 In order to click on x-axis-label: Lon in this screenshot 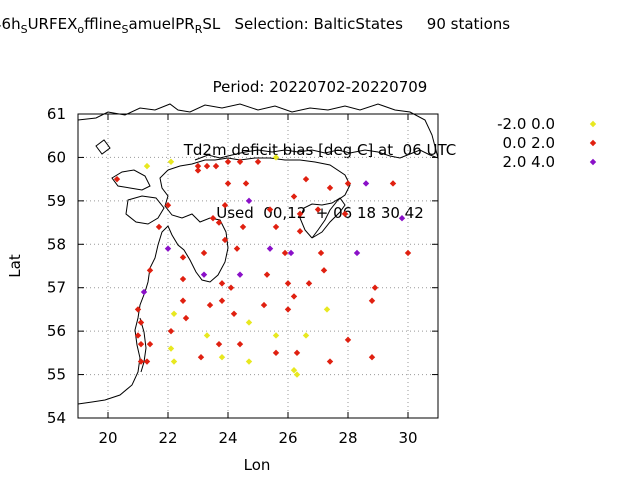, I will do `click(257, 465)`.